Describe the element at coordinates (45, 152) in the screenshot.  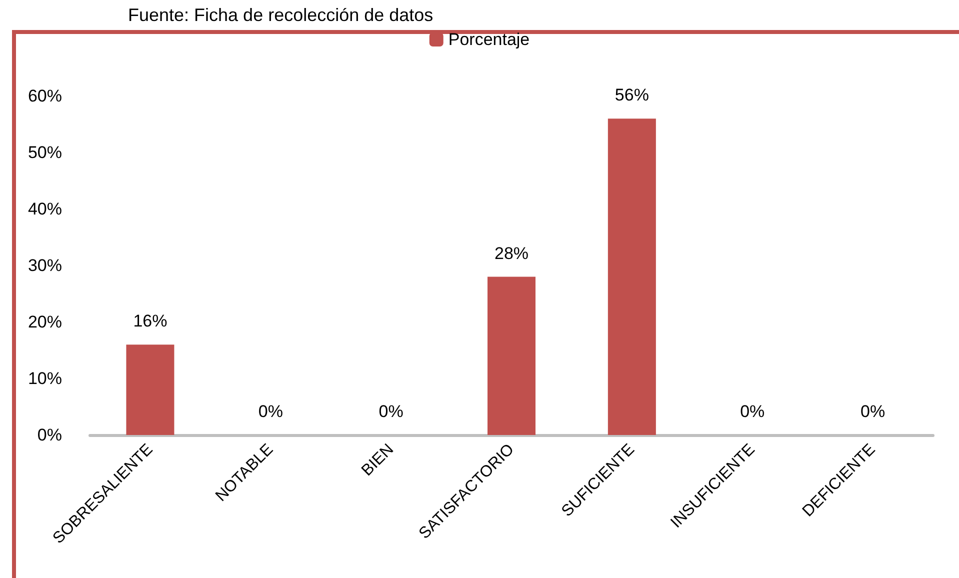
I see `y-tick-label: 50%` at that location.